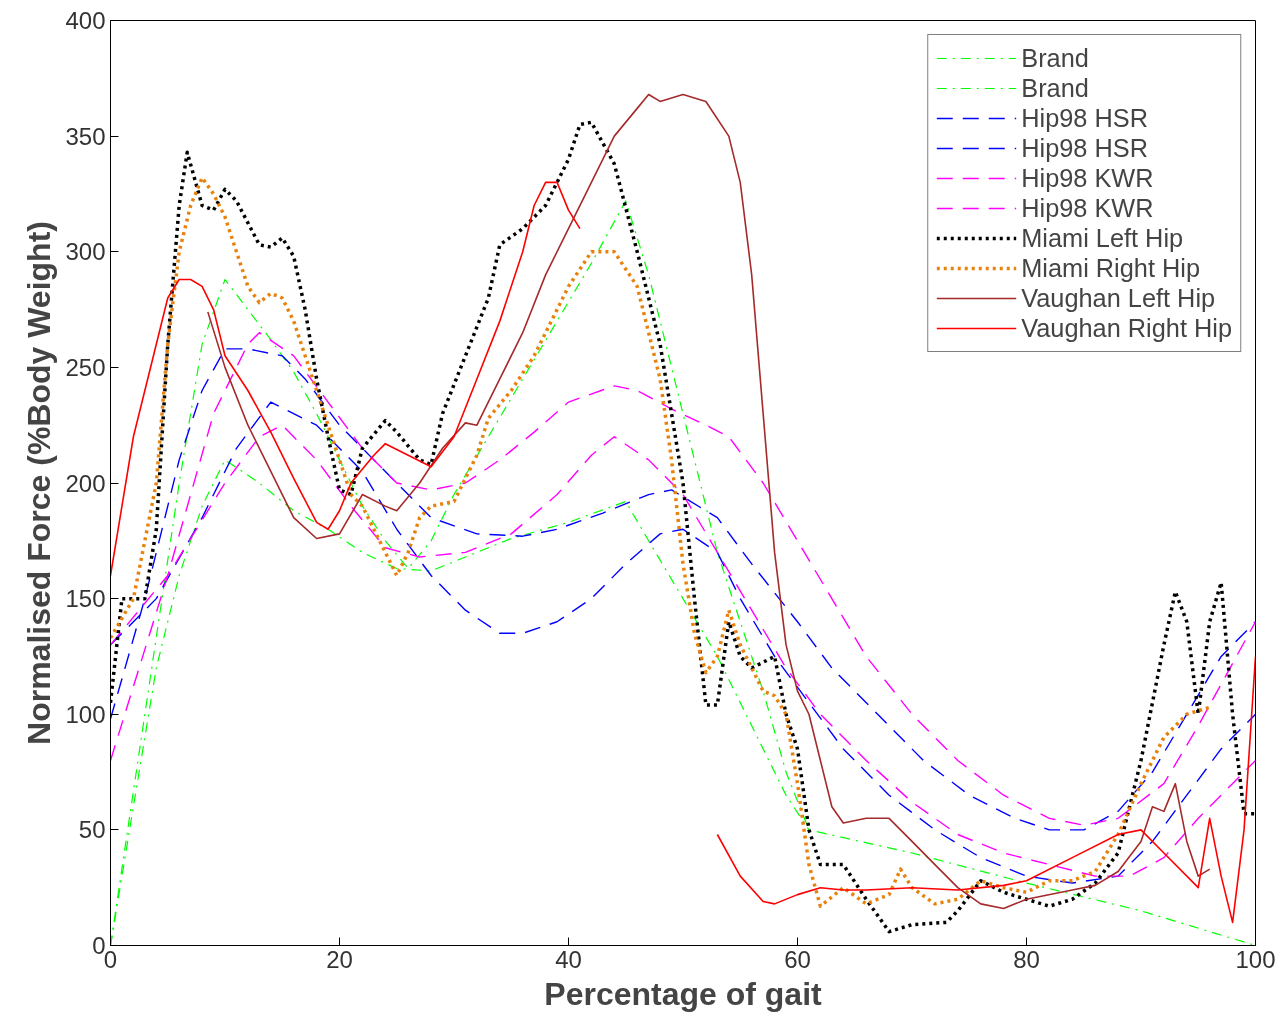 The width and height of the screenshot is (1285, 1031). I want to click on legend-label: Miami Right Hip, so click(1110, 268).